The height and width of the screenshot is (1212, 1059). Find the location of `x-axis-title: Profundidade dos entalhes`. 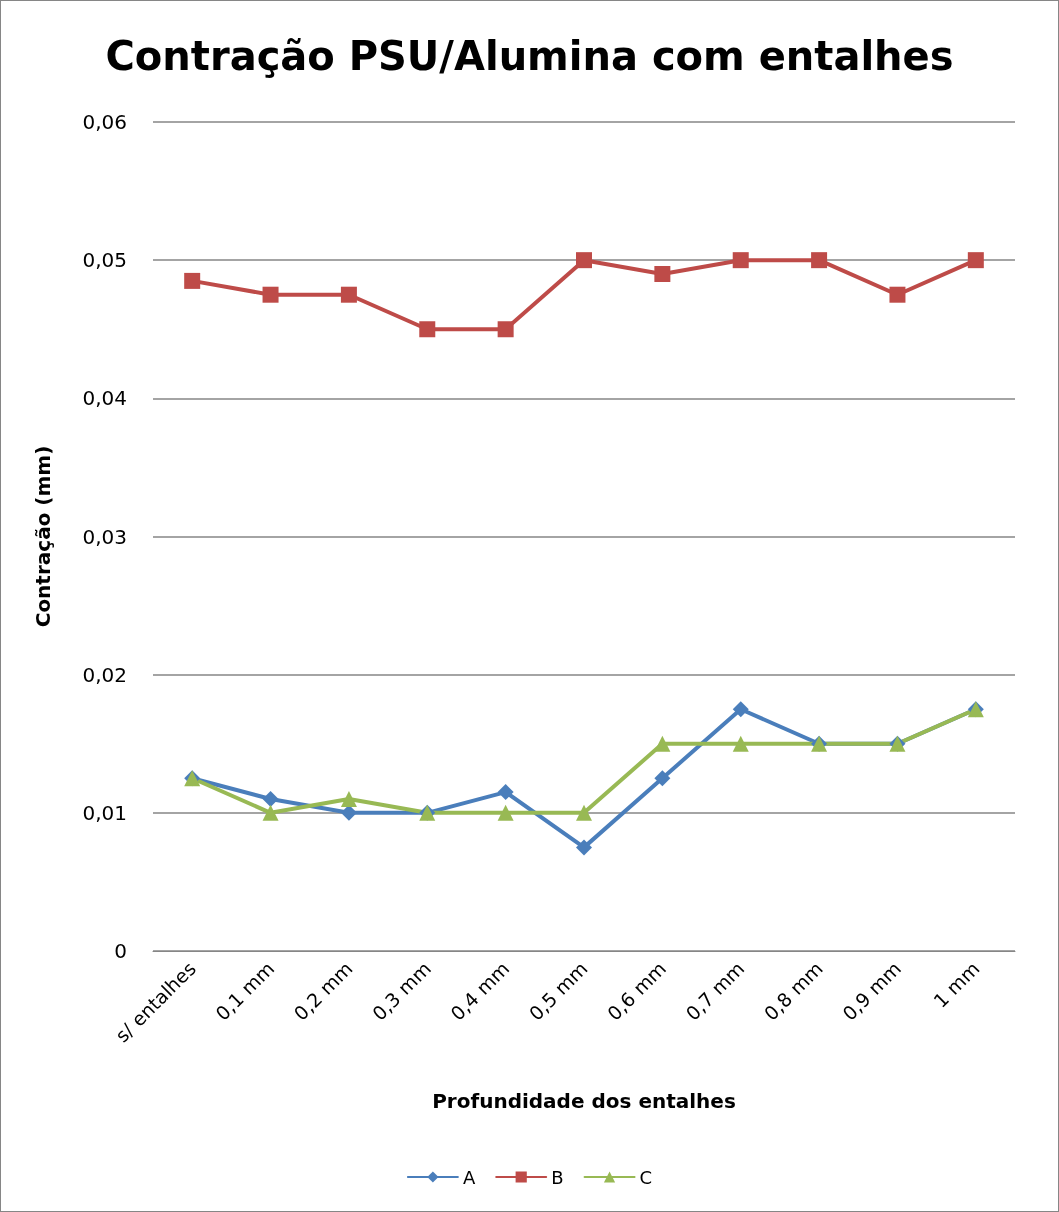

x-axis-title: Profundidade dos entalhes is located at coordinates (584, 1101).